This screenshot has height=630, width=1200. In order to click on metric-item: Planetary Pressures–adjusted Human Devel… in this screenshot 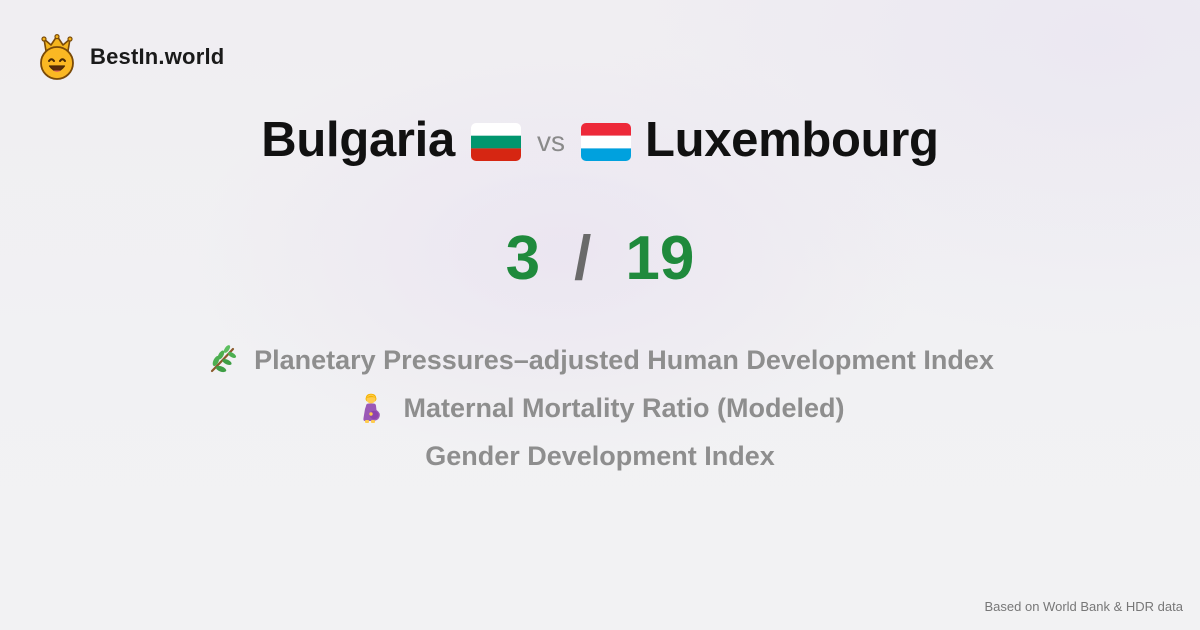, I will do `click(600, 360)`.